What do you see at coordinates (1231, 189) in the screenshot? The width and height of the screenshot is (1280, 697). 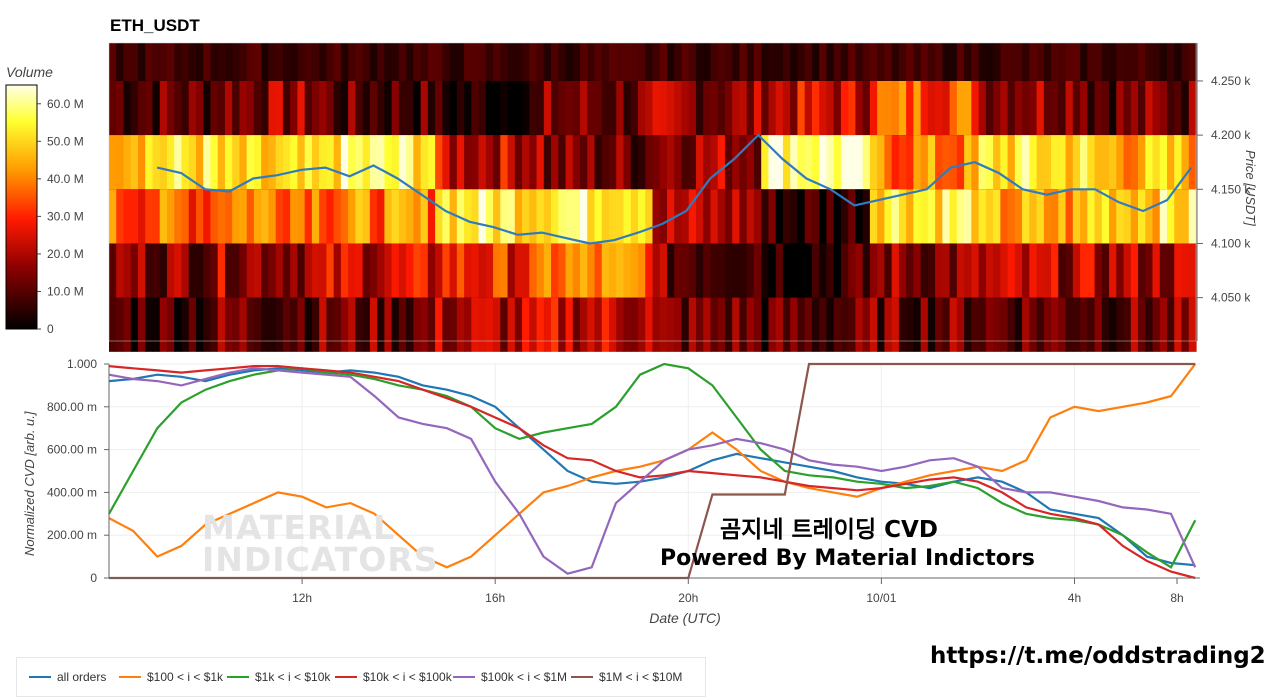 I see `price-tick-label: 4.150 k` at bounding box center [1231, 189].